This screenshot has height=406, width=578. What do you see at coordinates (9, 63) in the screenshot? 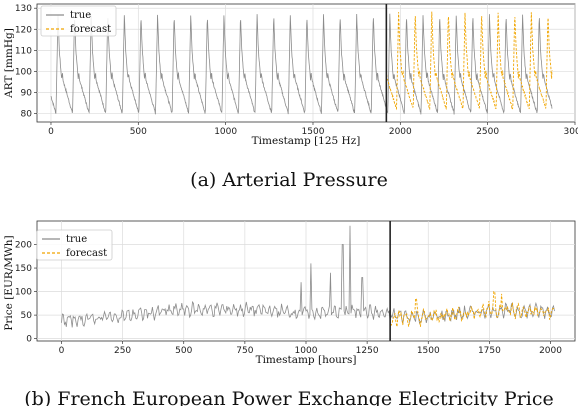
I see `y-axis-label-a: ART [mmHg]` at bounding box center [9, 63].